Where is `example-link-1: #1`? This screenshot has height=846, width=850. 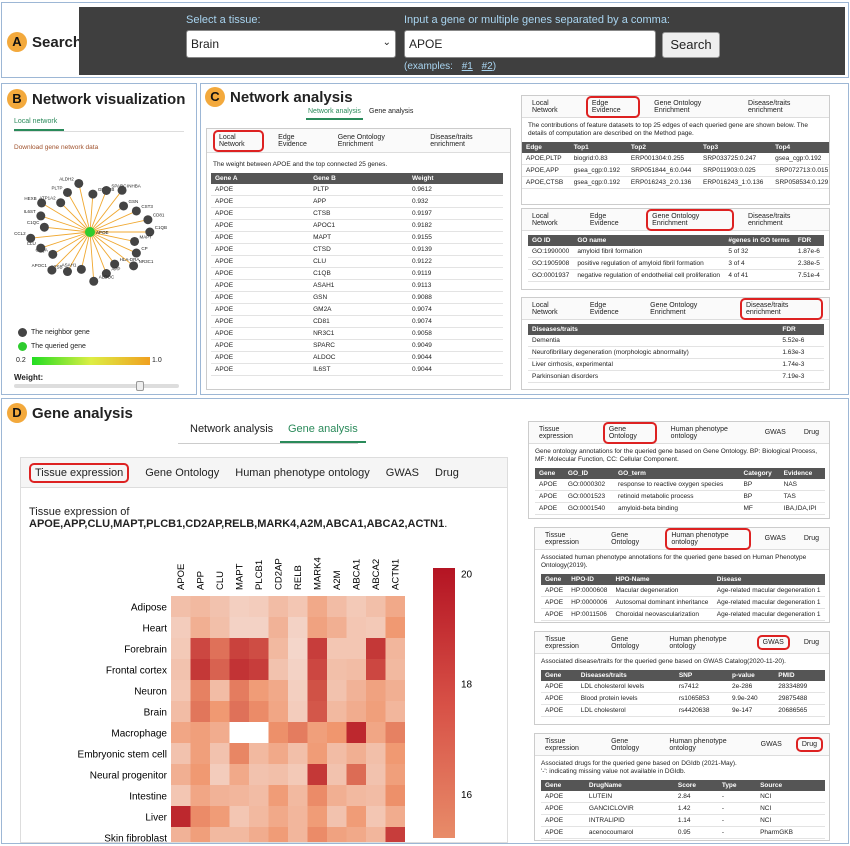 example-link-1: #1 is located at coordinates (467, 66).